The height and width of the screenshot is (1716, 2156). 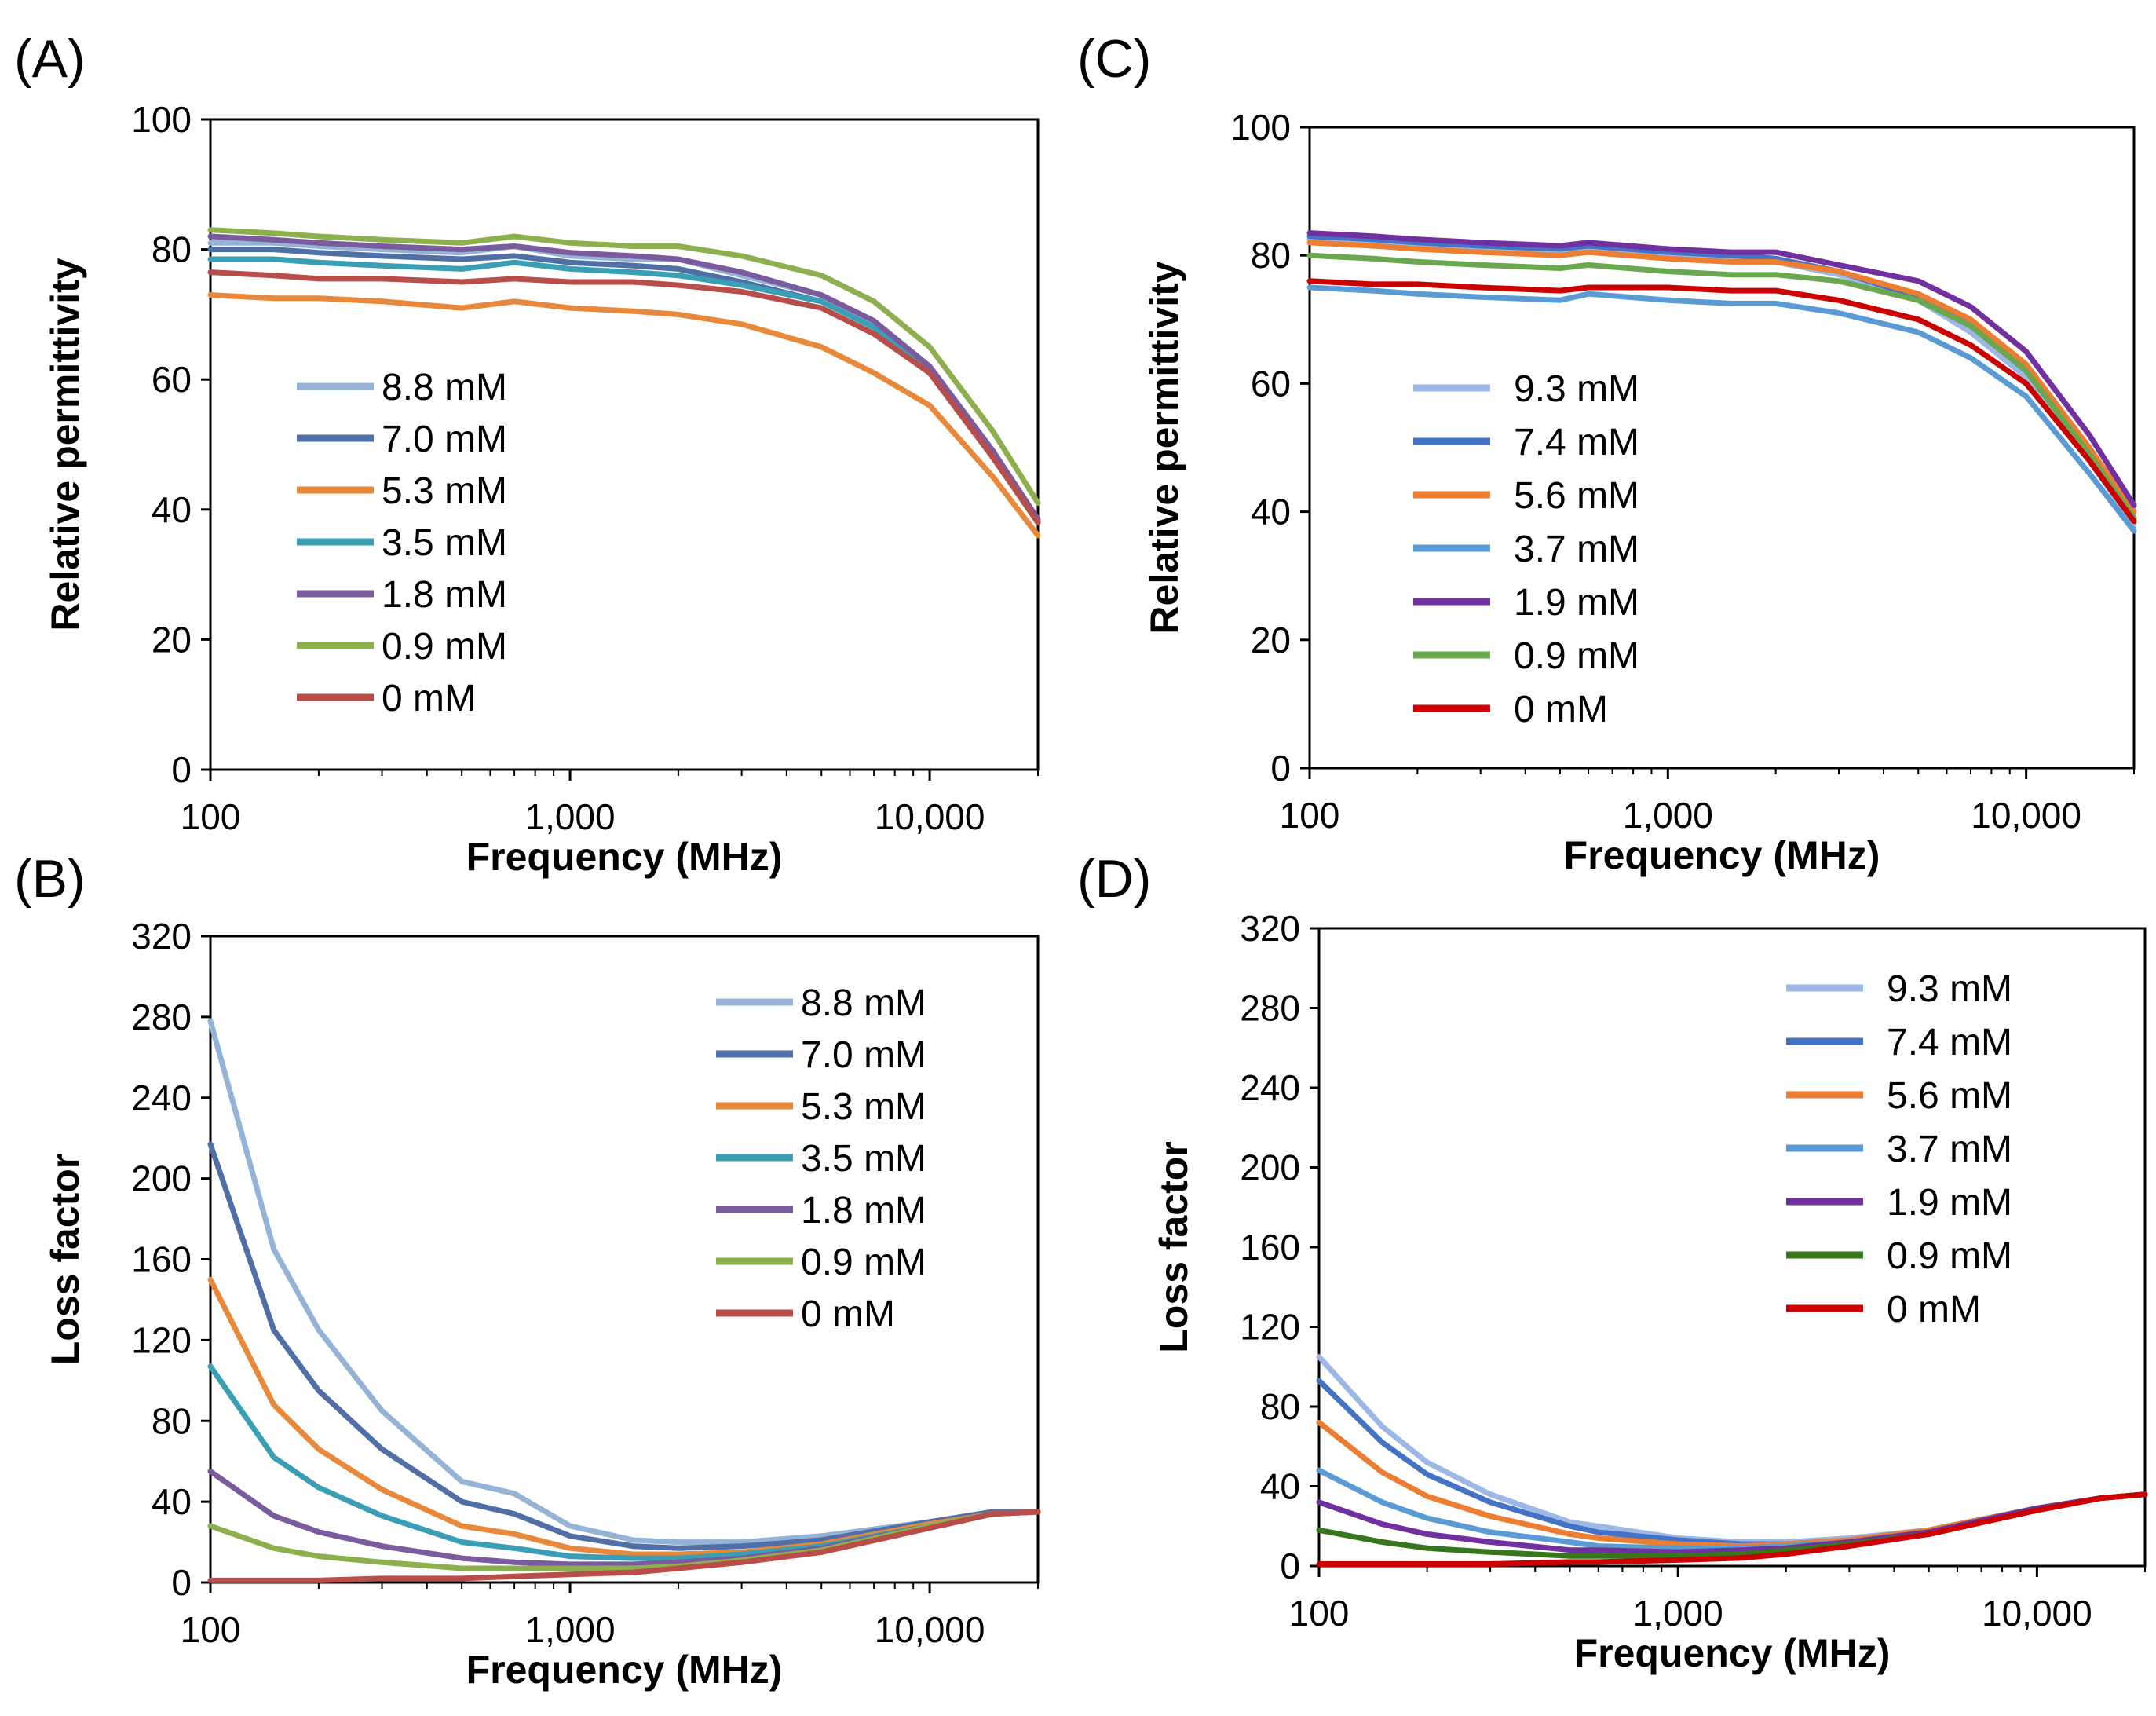 What do you see at coordinates (445, 647) in the screenshot?
I see `panel-a-legend-label: 0.9 mM` at bounding box center [445, 647].